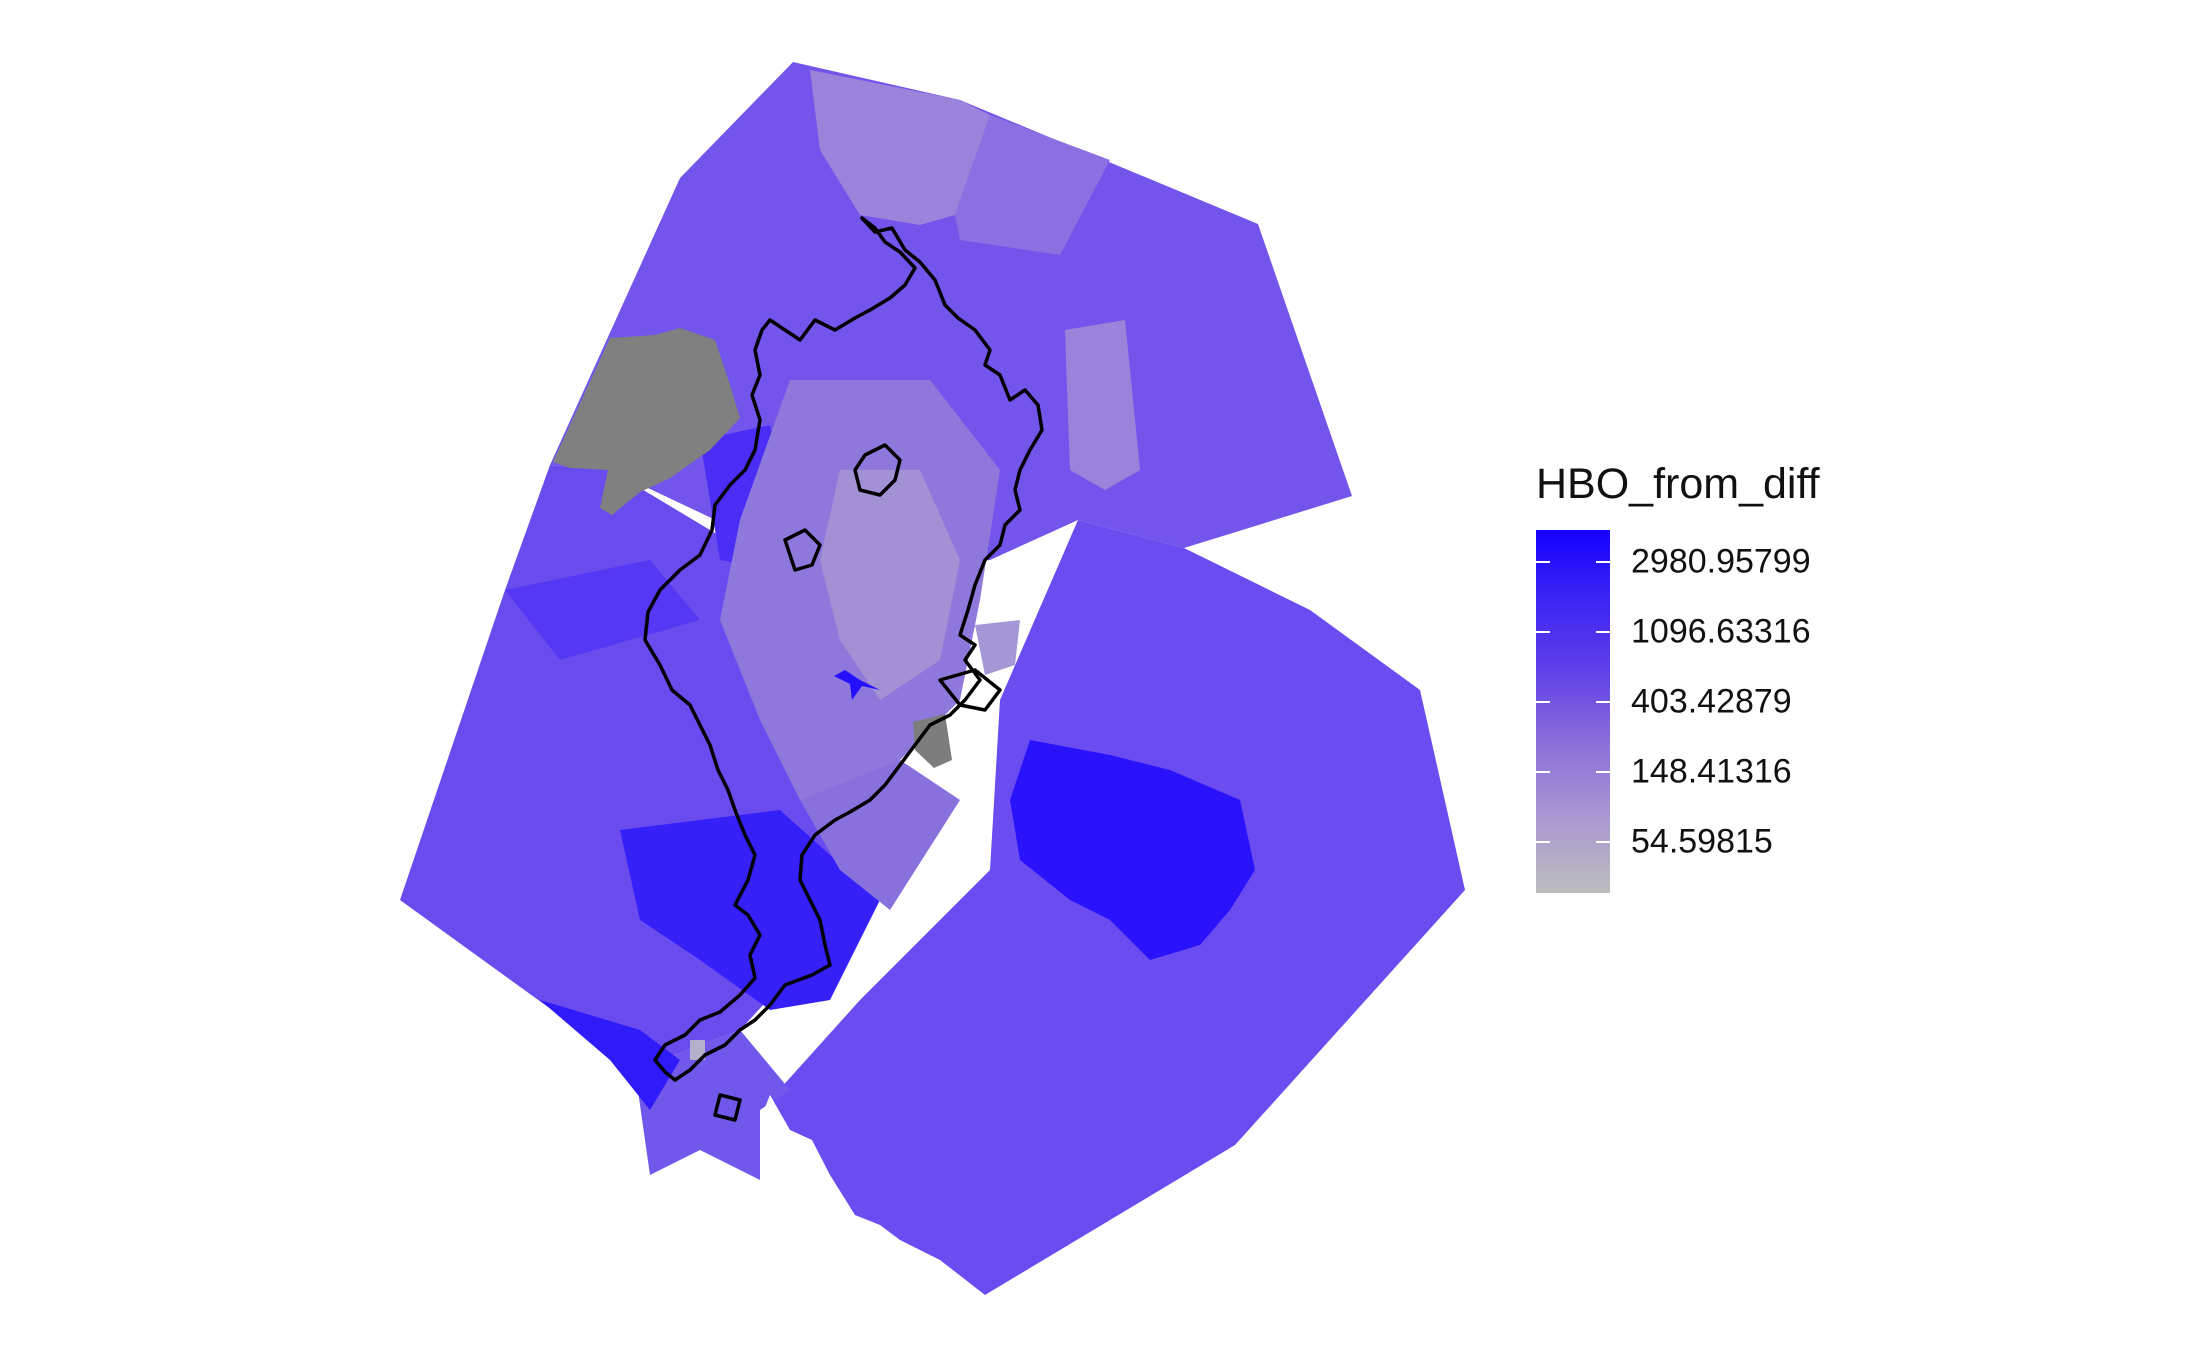 This screenshot has height=1350, width=2187. I want to click on tract-east-bright, so click(1132, 850).